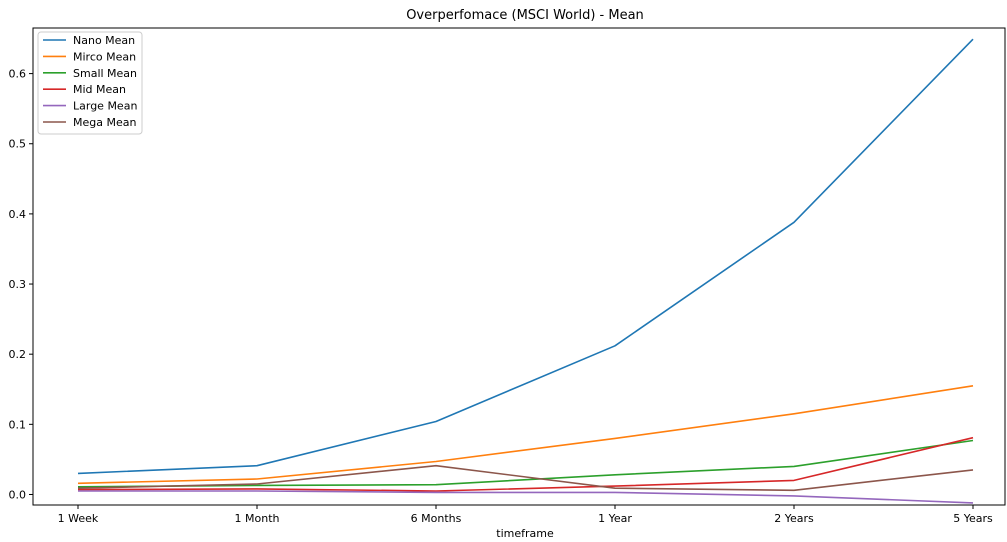  I want to click on legend-box, so click(90, 83).